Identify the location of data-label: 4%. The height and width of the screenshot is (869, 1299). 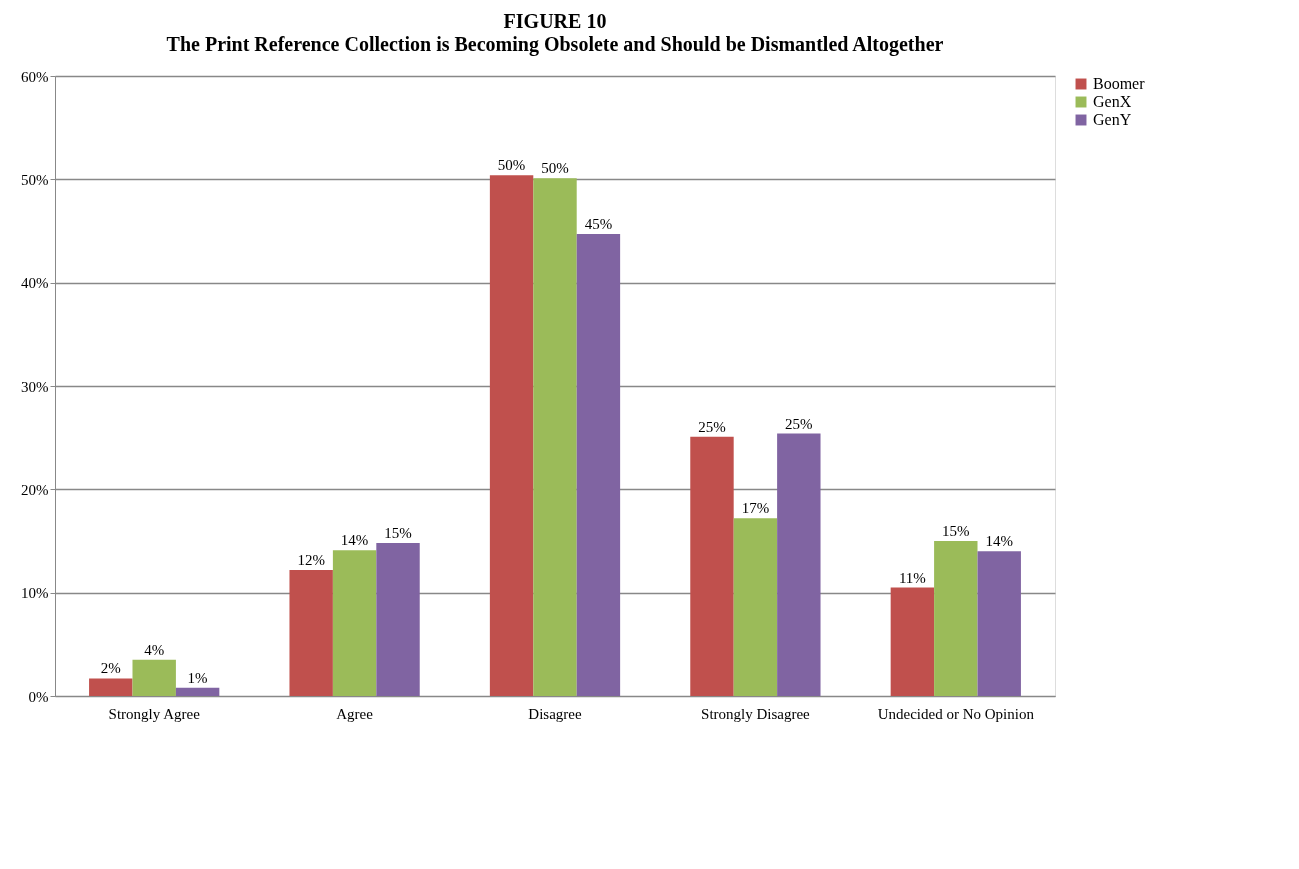
(154, 649).